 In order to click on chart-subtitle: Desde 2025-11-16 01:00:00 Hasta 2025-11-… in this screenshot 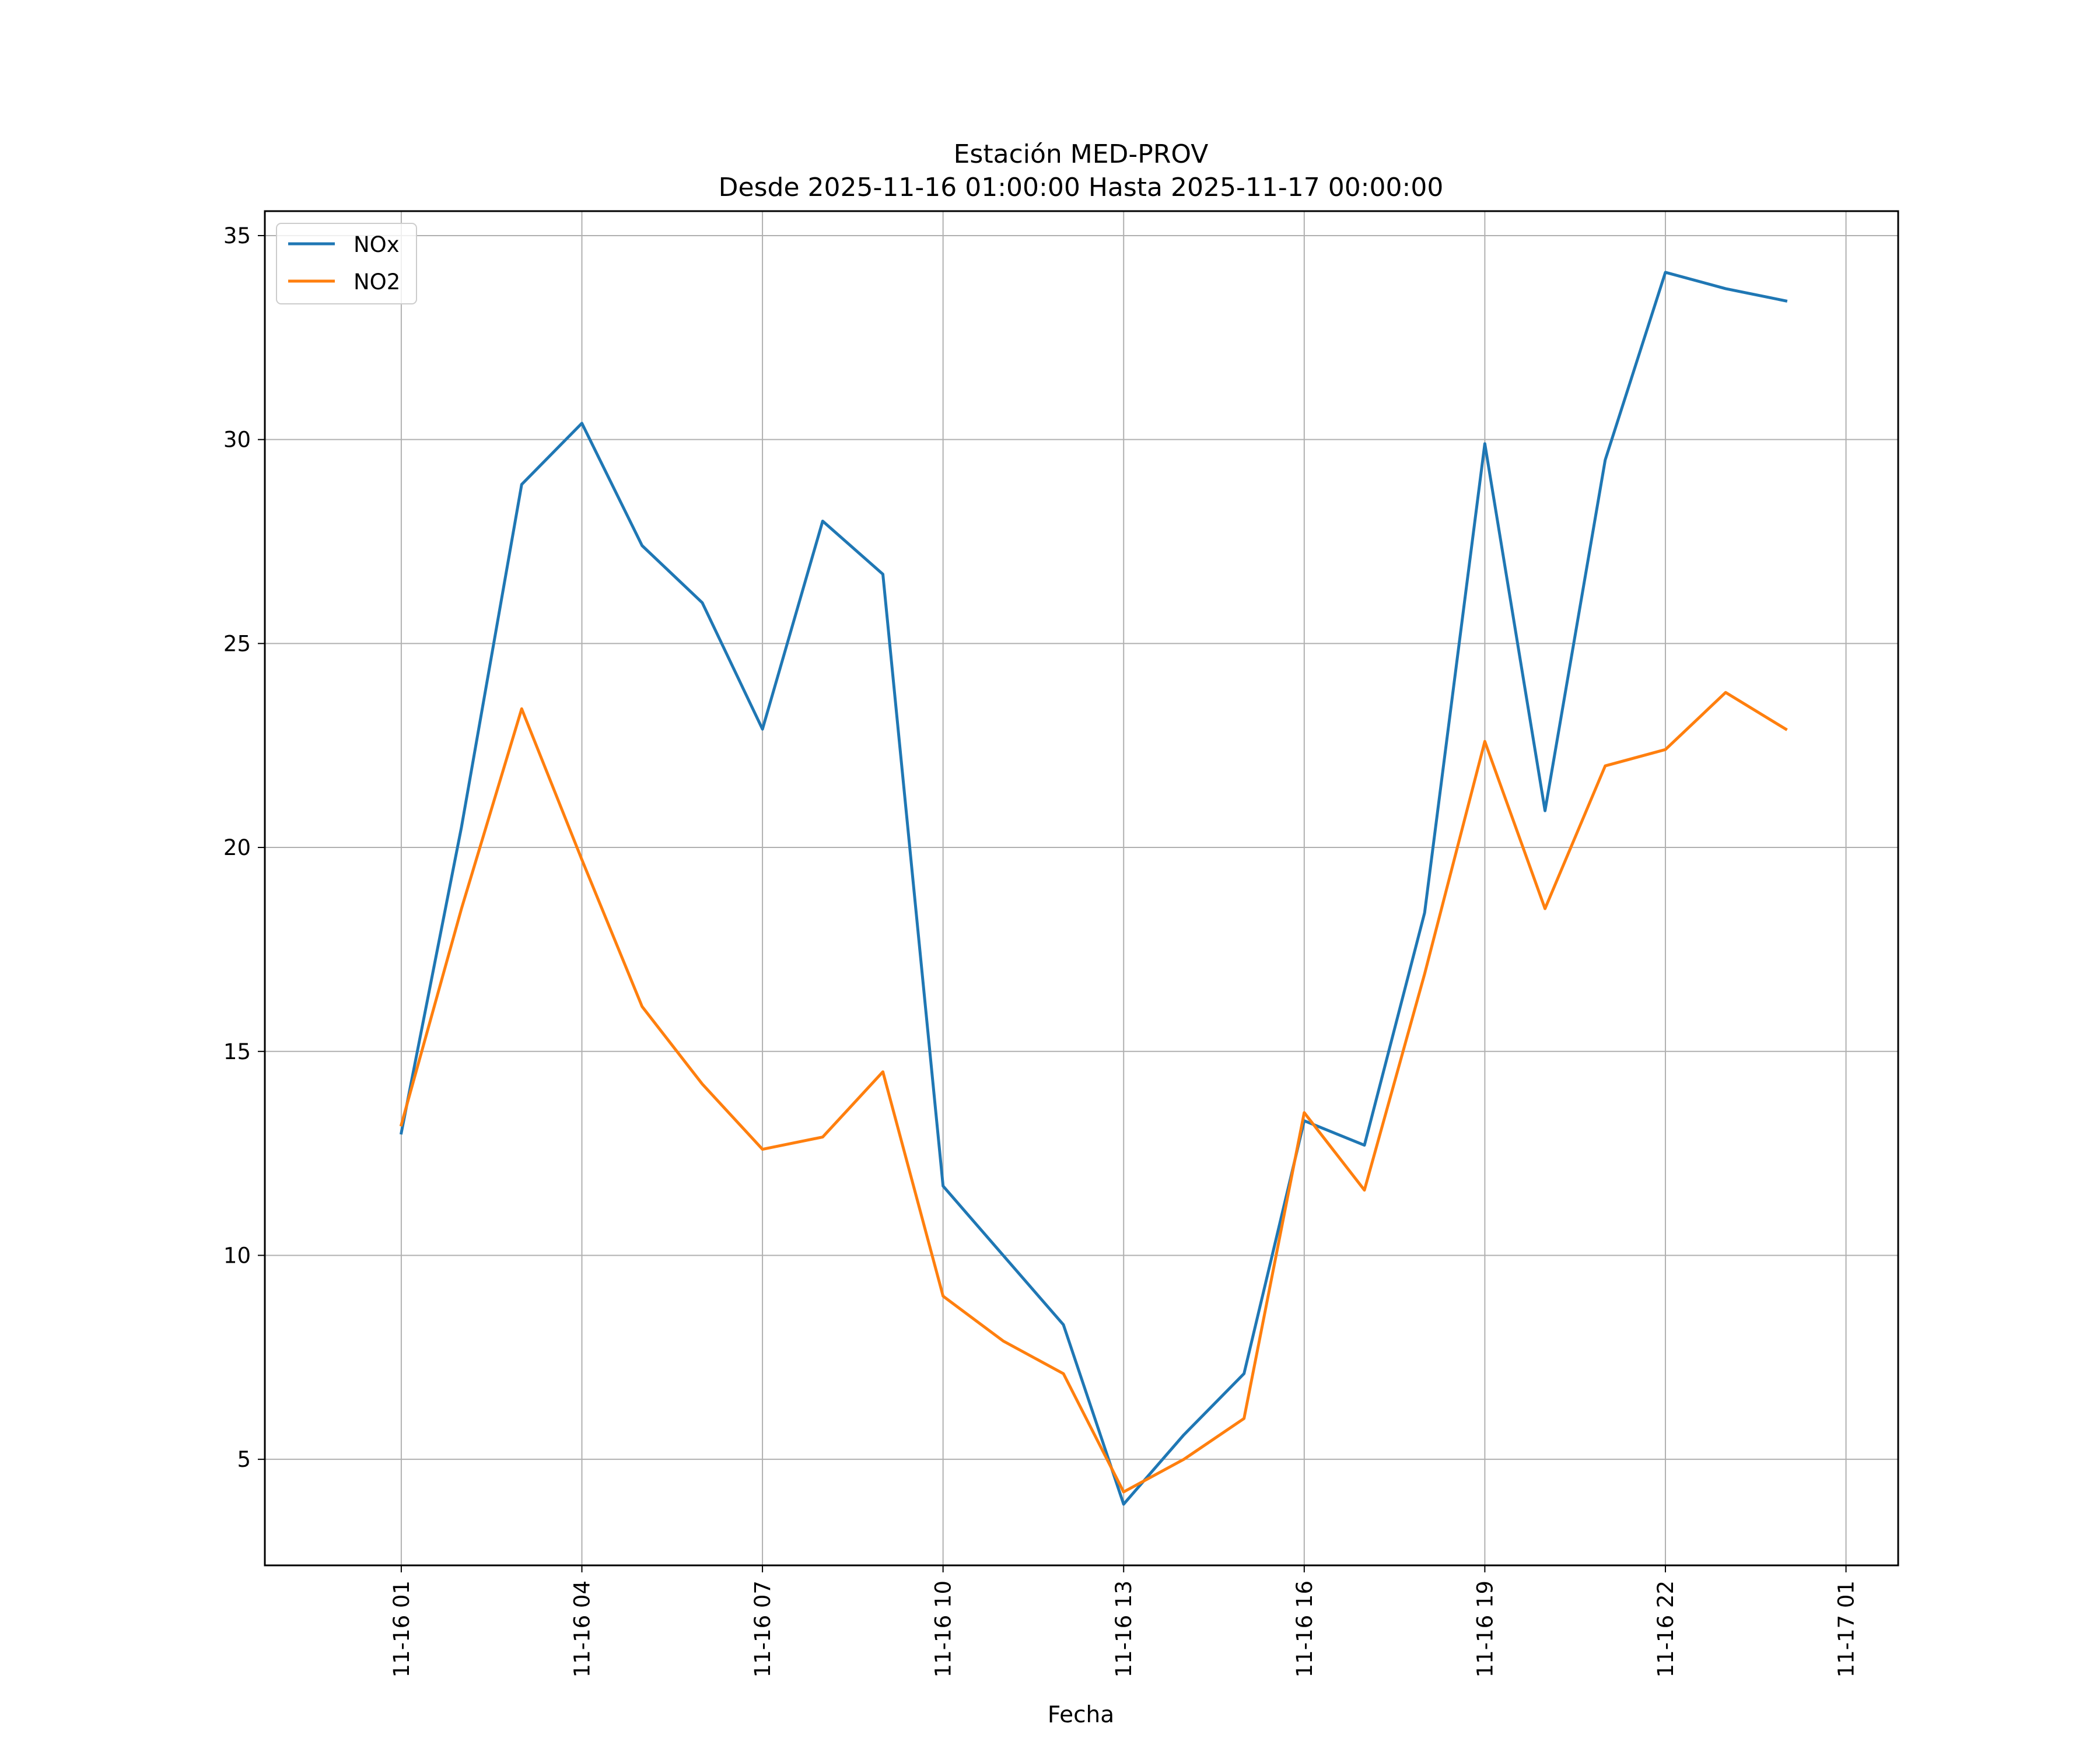, I will do `click(1081, 188)`.